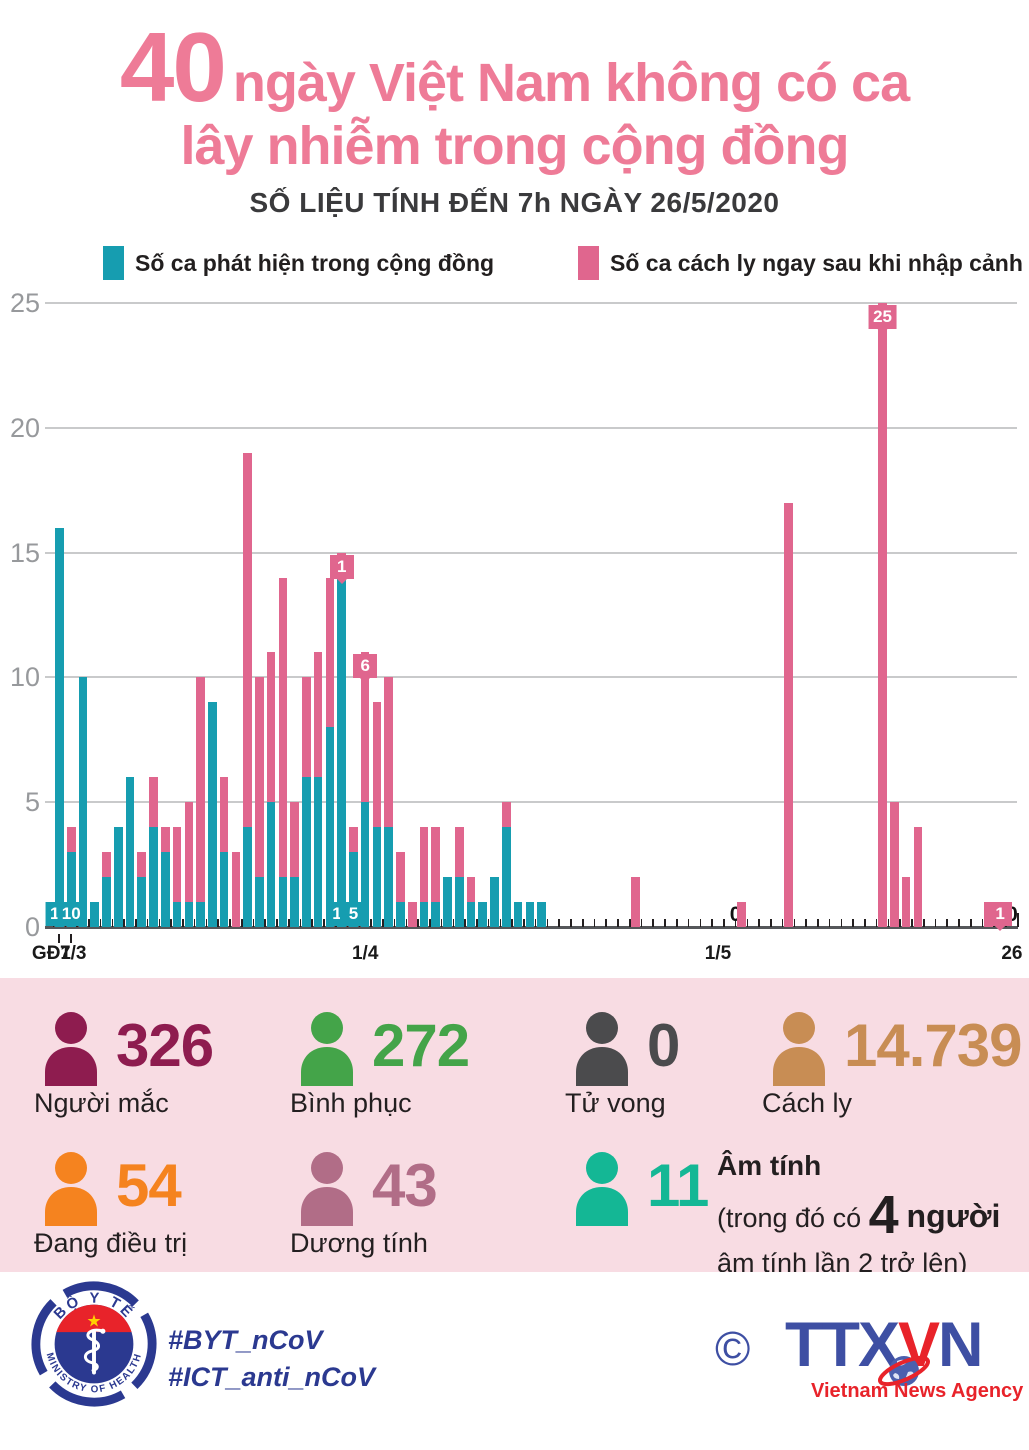 The width and height of the screenshot is (1029, 1450). I want to click on title-line1: 40 ngày Việt Nam không có ca, so click(514, 67).